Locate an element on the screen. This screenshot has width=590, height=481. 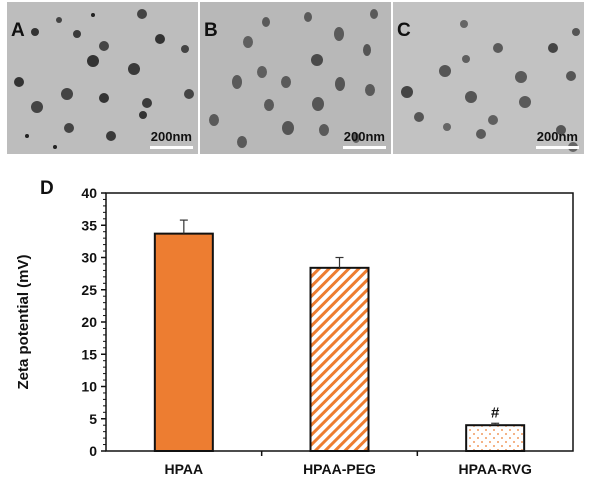
significance-annotation: # is located at coordinates (495, 412).